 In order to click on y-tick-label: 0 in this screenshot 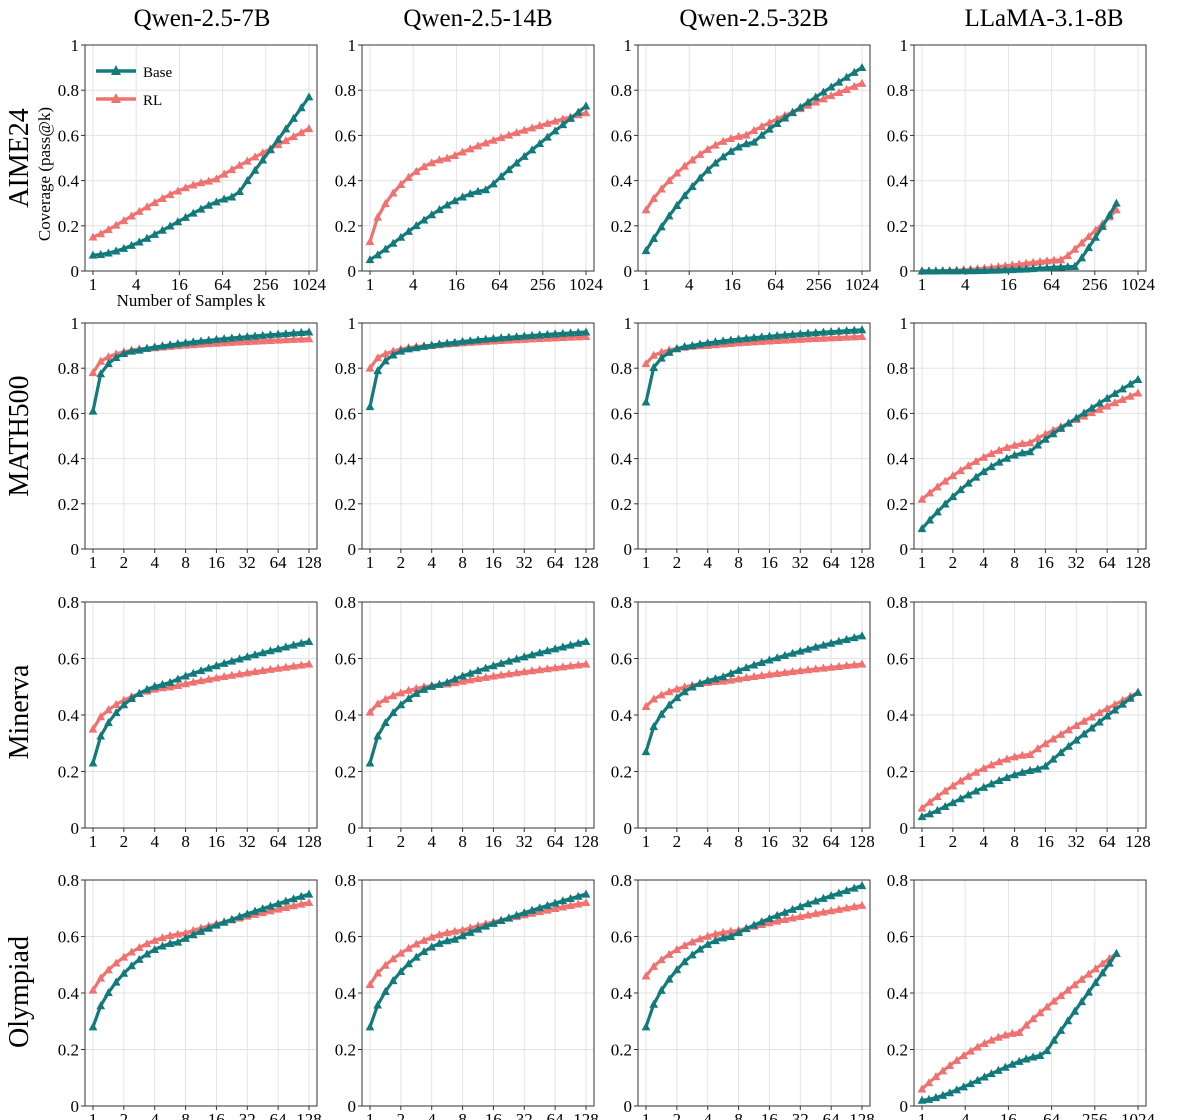, I will do `click(352, 1106)`.